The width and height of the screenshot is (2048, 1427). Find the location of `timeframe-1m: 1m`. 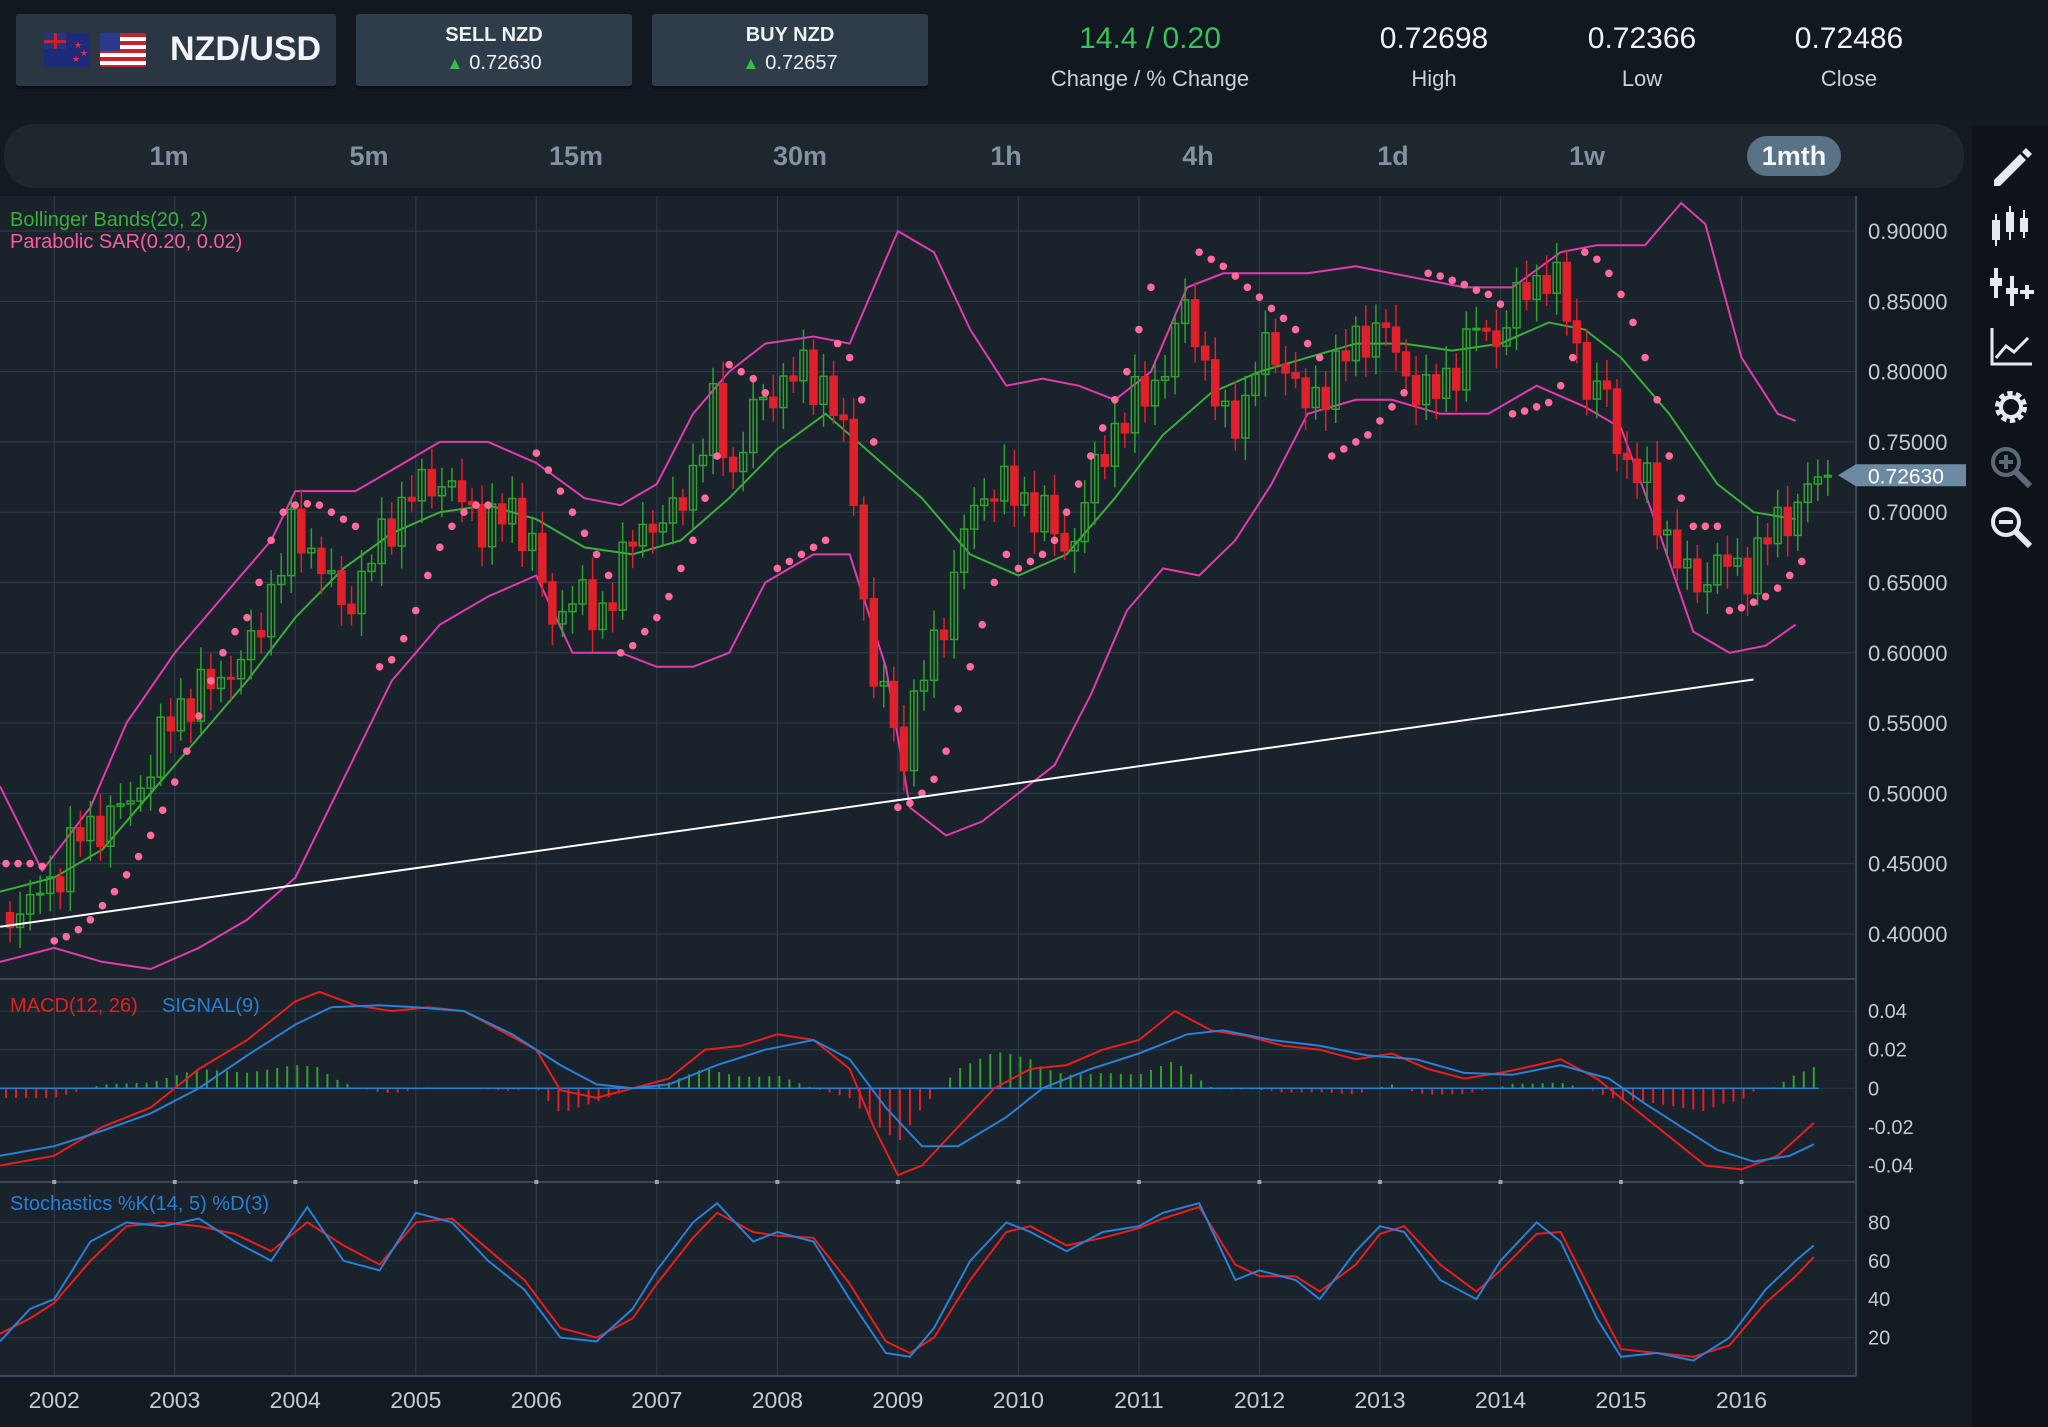

timeframe-1m: 1m is located at coordinates (169, 156).